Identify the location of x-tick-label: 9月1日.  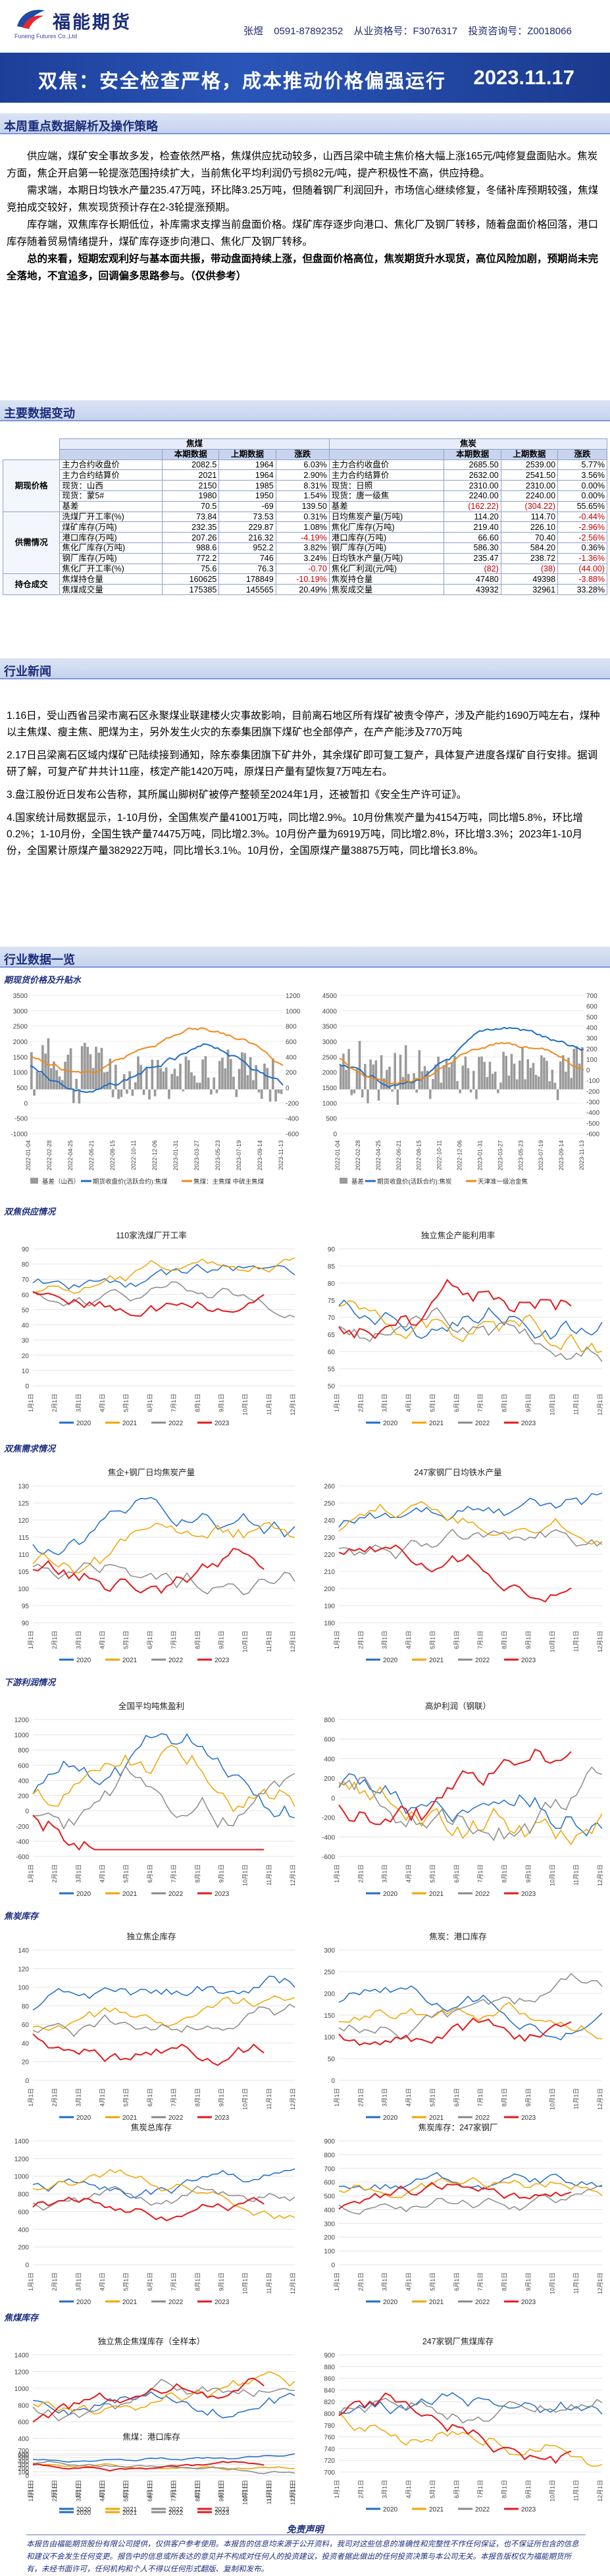
(221, 1873).